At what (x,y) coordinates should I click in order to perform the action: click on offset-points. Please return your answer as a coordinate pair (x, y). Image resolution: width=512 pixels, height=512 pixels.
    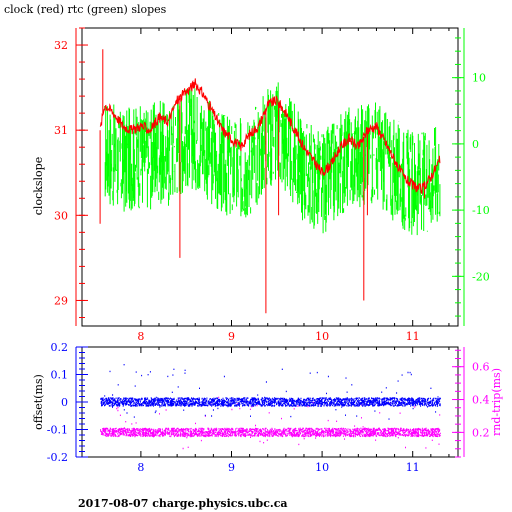
    Looking at the image, I should click on (270, 392).